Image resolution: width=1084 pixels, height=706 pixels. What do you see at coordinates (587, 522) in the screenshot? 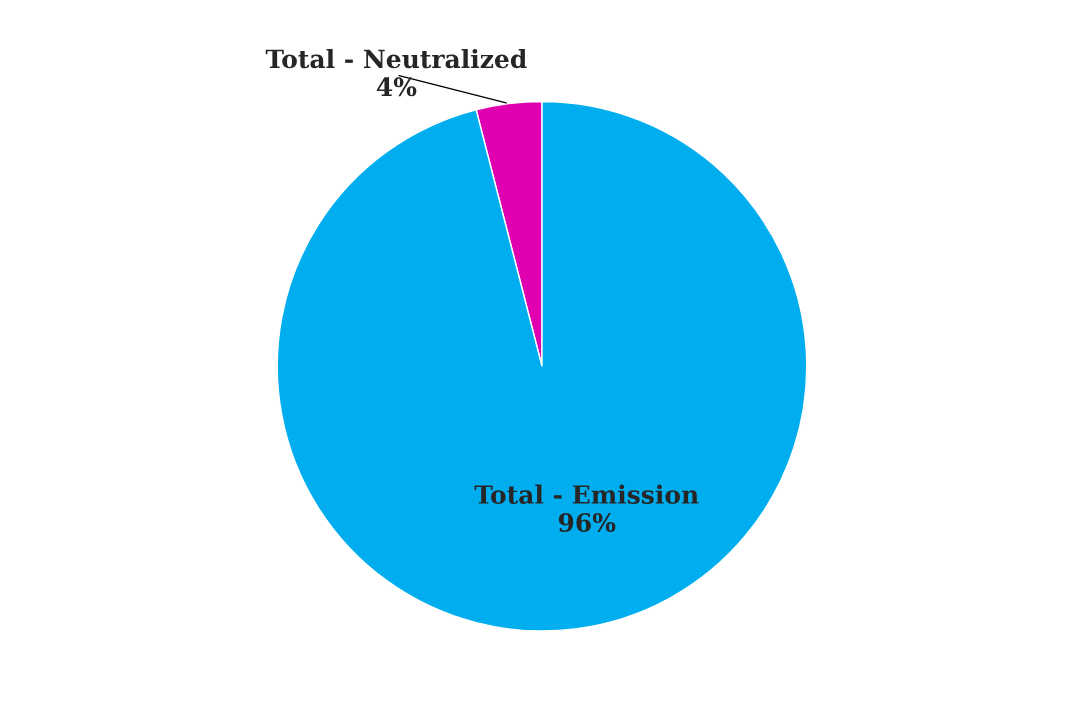
I see `data-label: 96%` at bounding box center [587, 522].